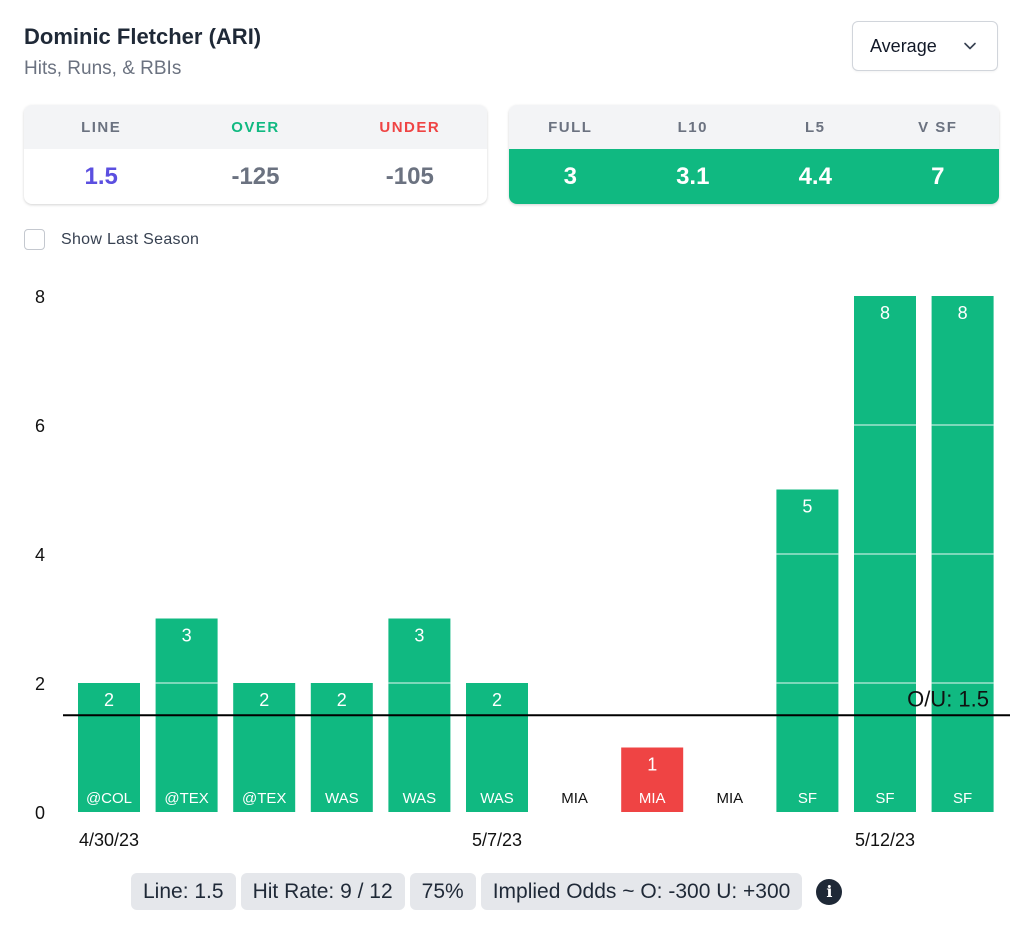 The width and height of the screenshot is (1024, 934). What do you see at coordinates (143, 36) in the screenshot?
I see `player-name: Dominic Fletcher (ARI)` at bounding box center [143, 36].